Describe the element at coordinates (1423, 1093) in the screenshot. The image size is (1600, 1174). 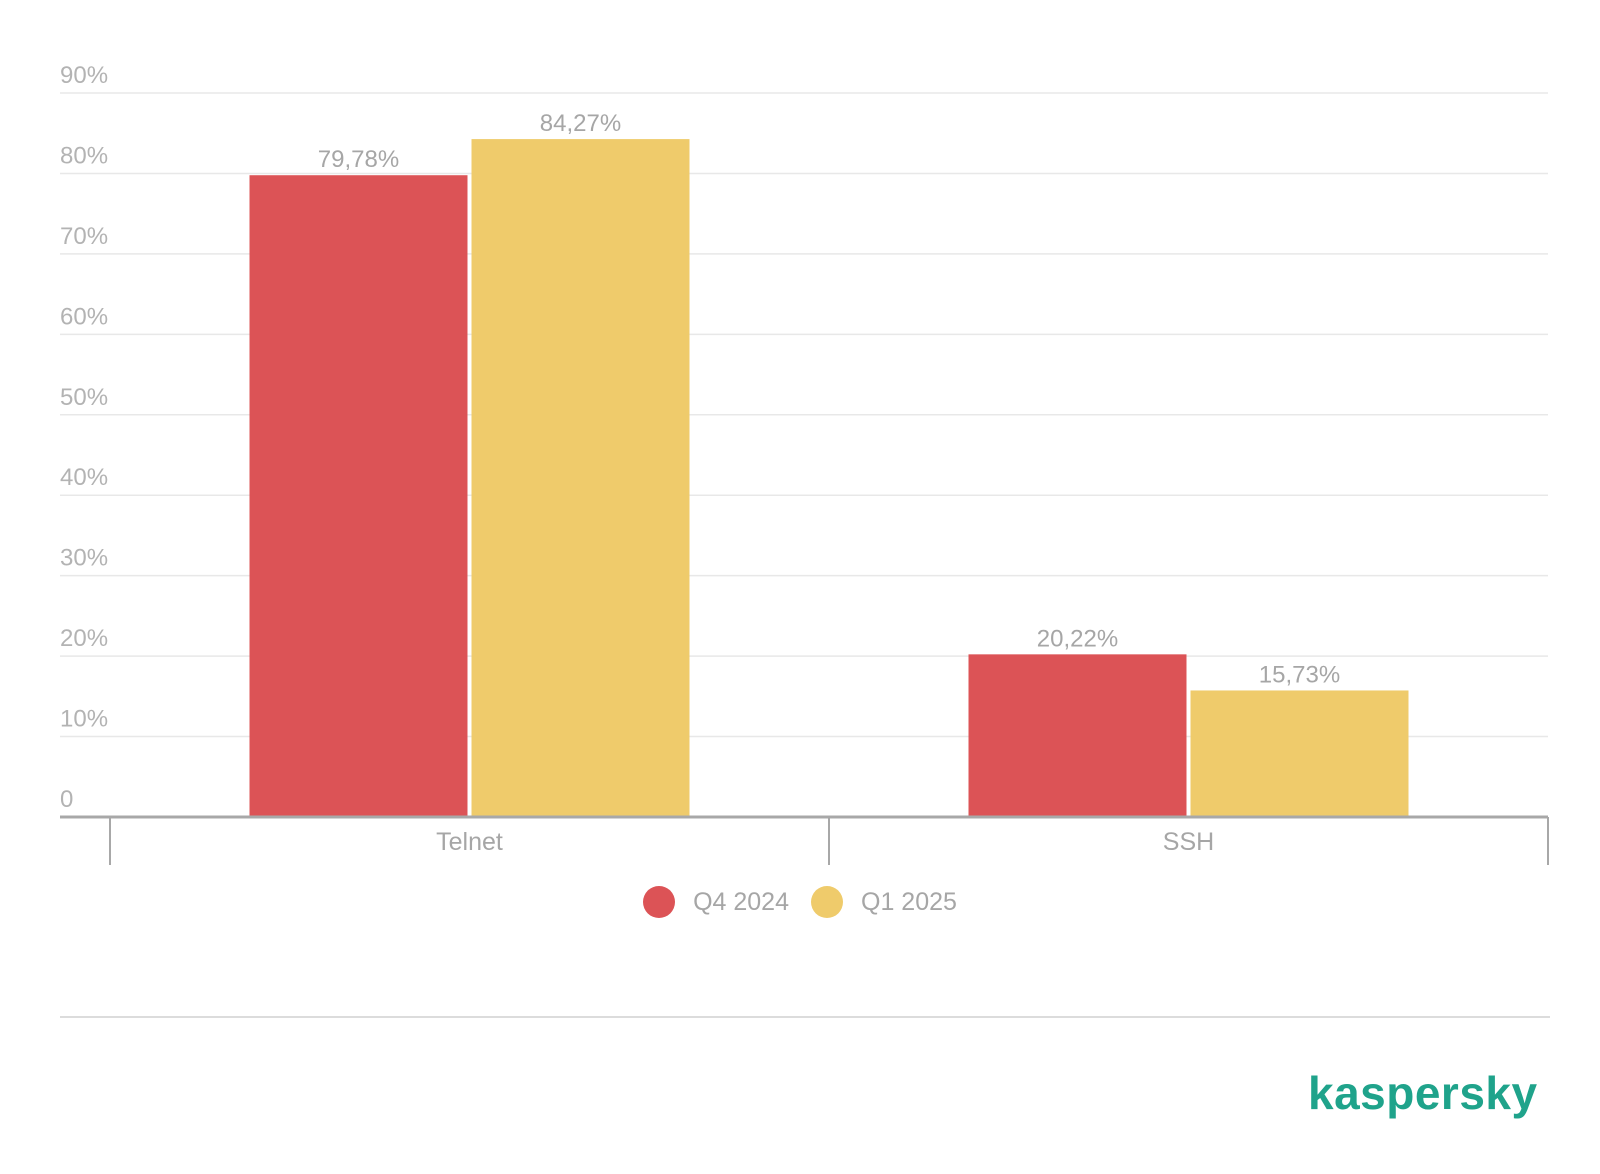
I see `kaspersky-logo: kaspersky` at that location.